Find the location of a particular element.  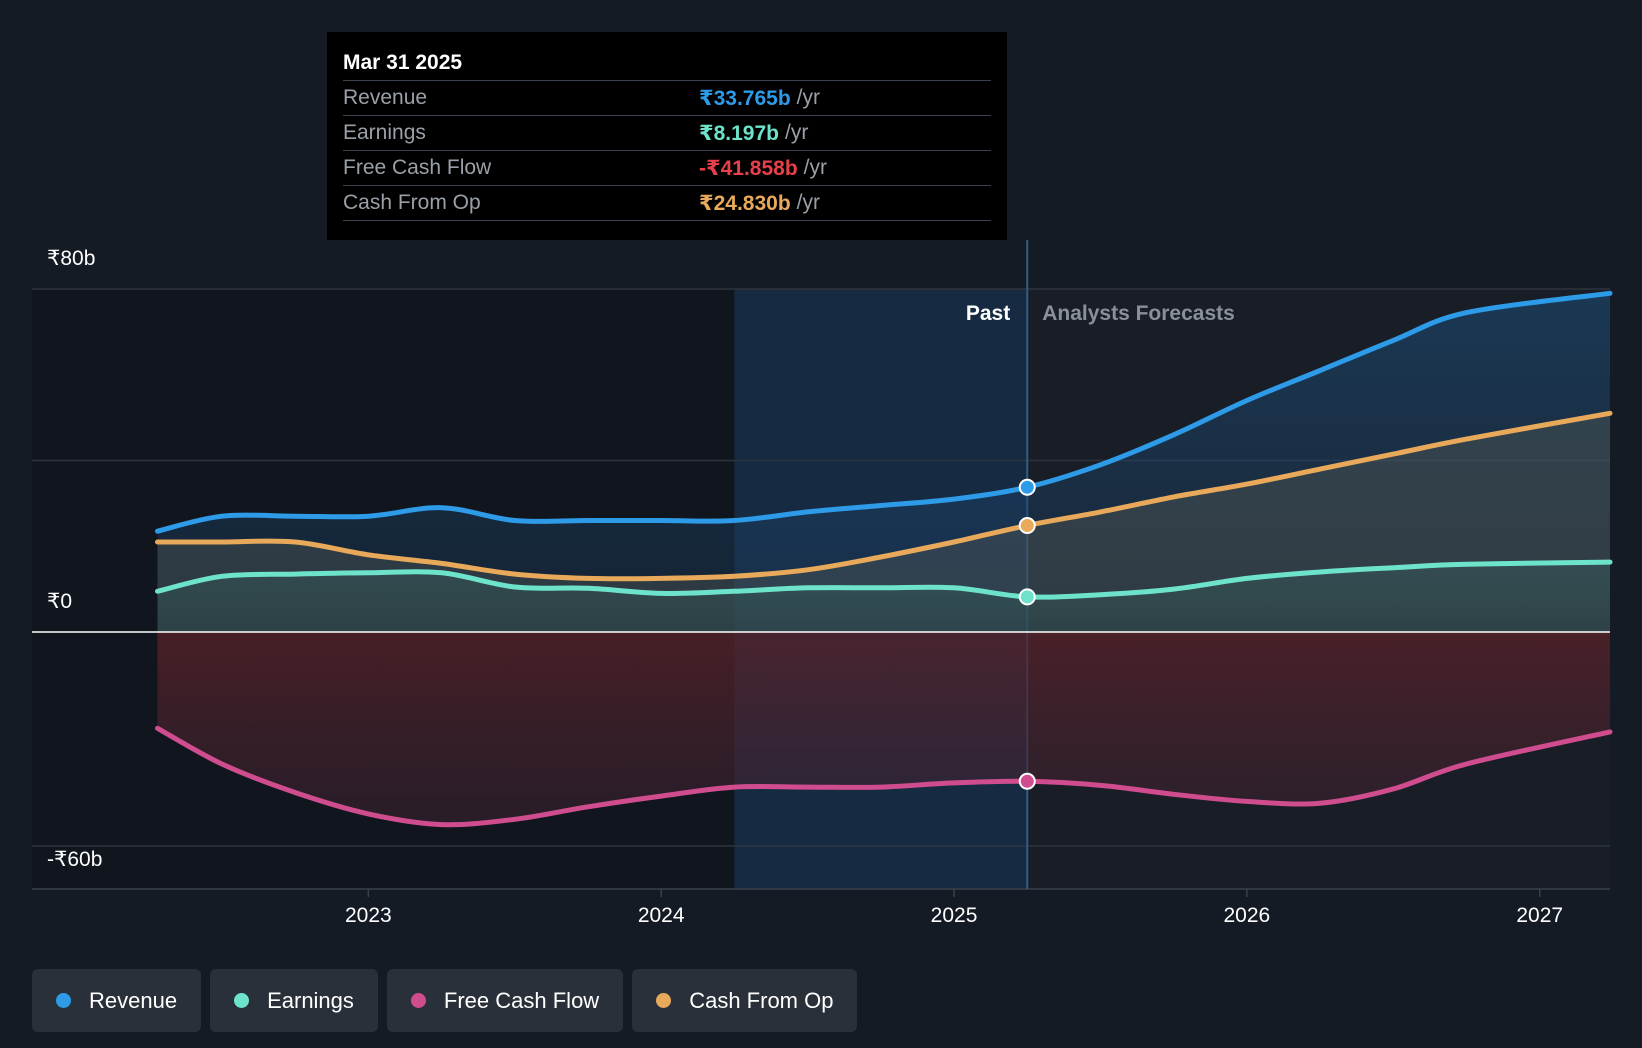

tooltip-value: ₹8.197b is located at coordinates (739, 133).